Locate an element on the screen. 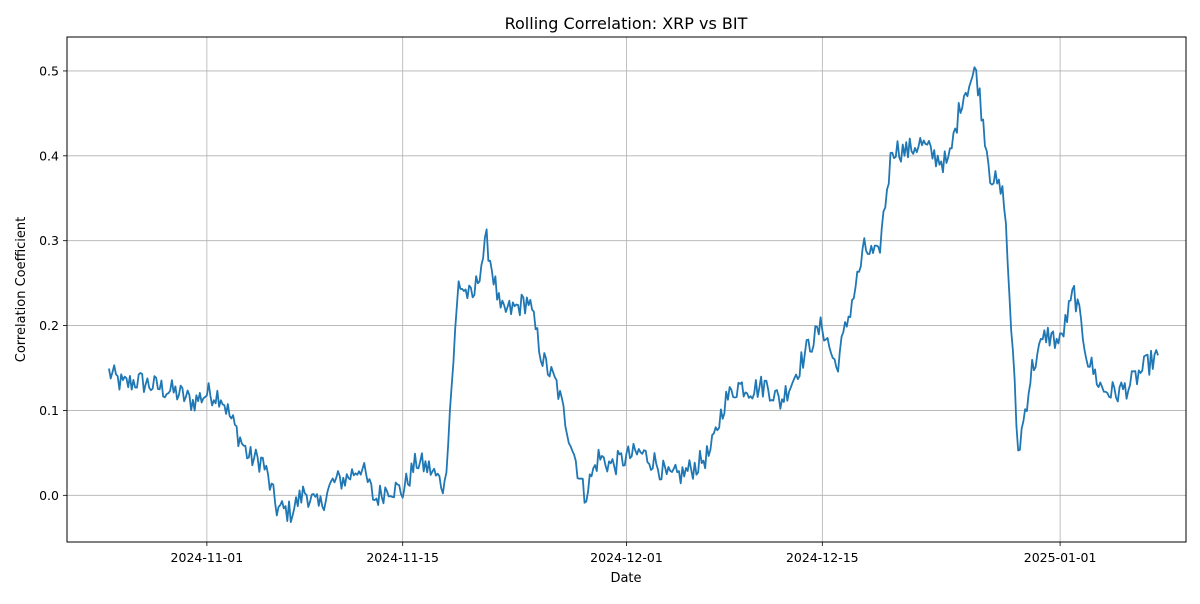 This screenshot has height=604, width=1200. y-axis-label: Correlation Coefficient is located at coordinates (21, 290).